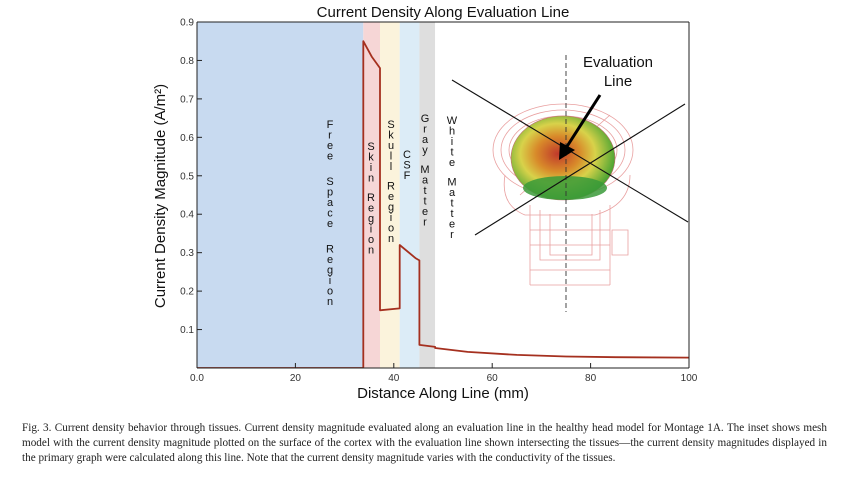 The height and width of the screenshot is (496, 843). Describe the element at coordinates (567, 151) in the screenshot. I see `pointer-arrow-head` at that location.